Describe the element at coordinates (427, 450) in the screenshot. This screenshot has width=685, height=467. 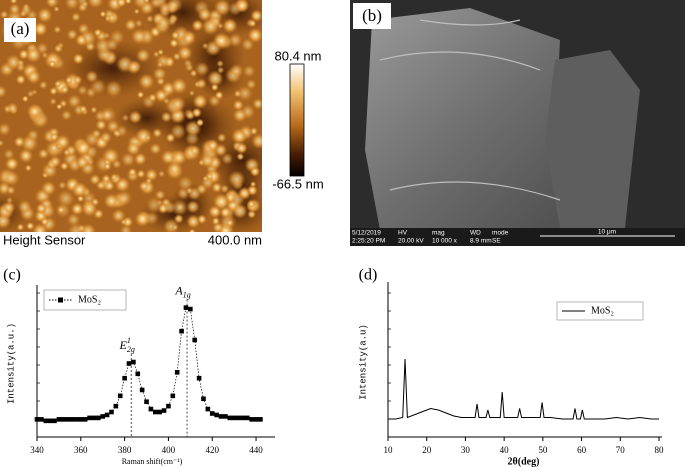
I see `x-tick-label: 20` at that location.